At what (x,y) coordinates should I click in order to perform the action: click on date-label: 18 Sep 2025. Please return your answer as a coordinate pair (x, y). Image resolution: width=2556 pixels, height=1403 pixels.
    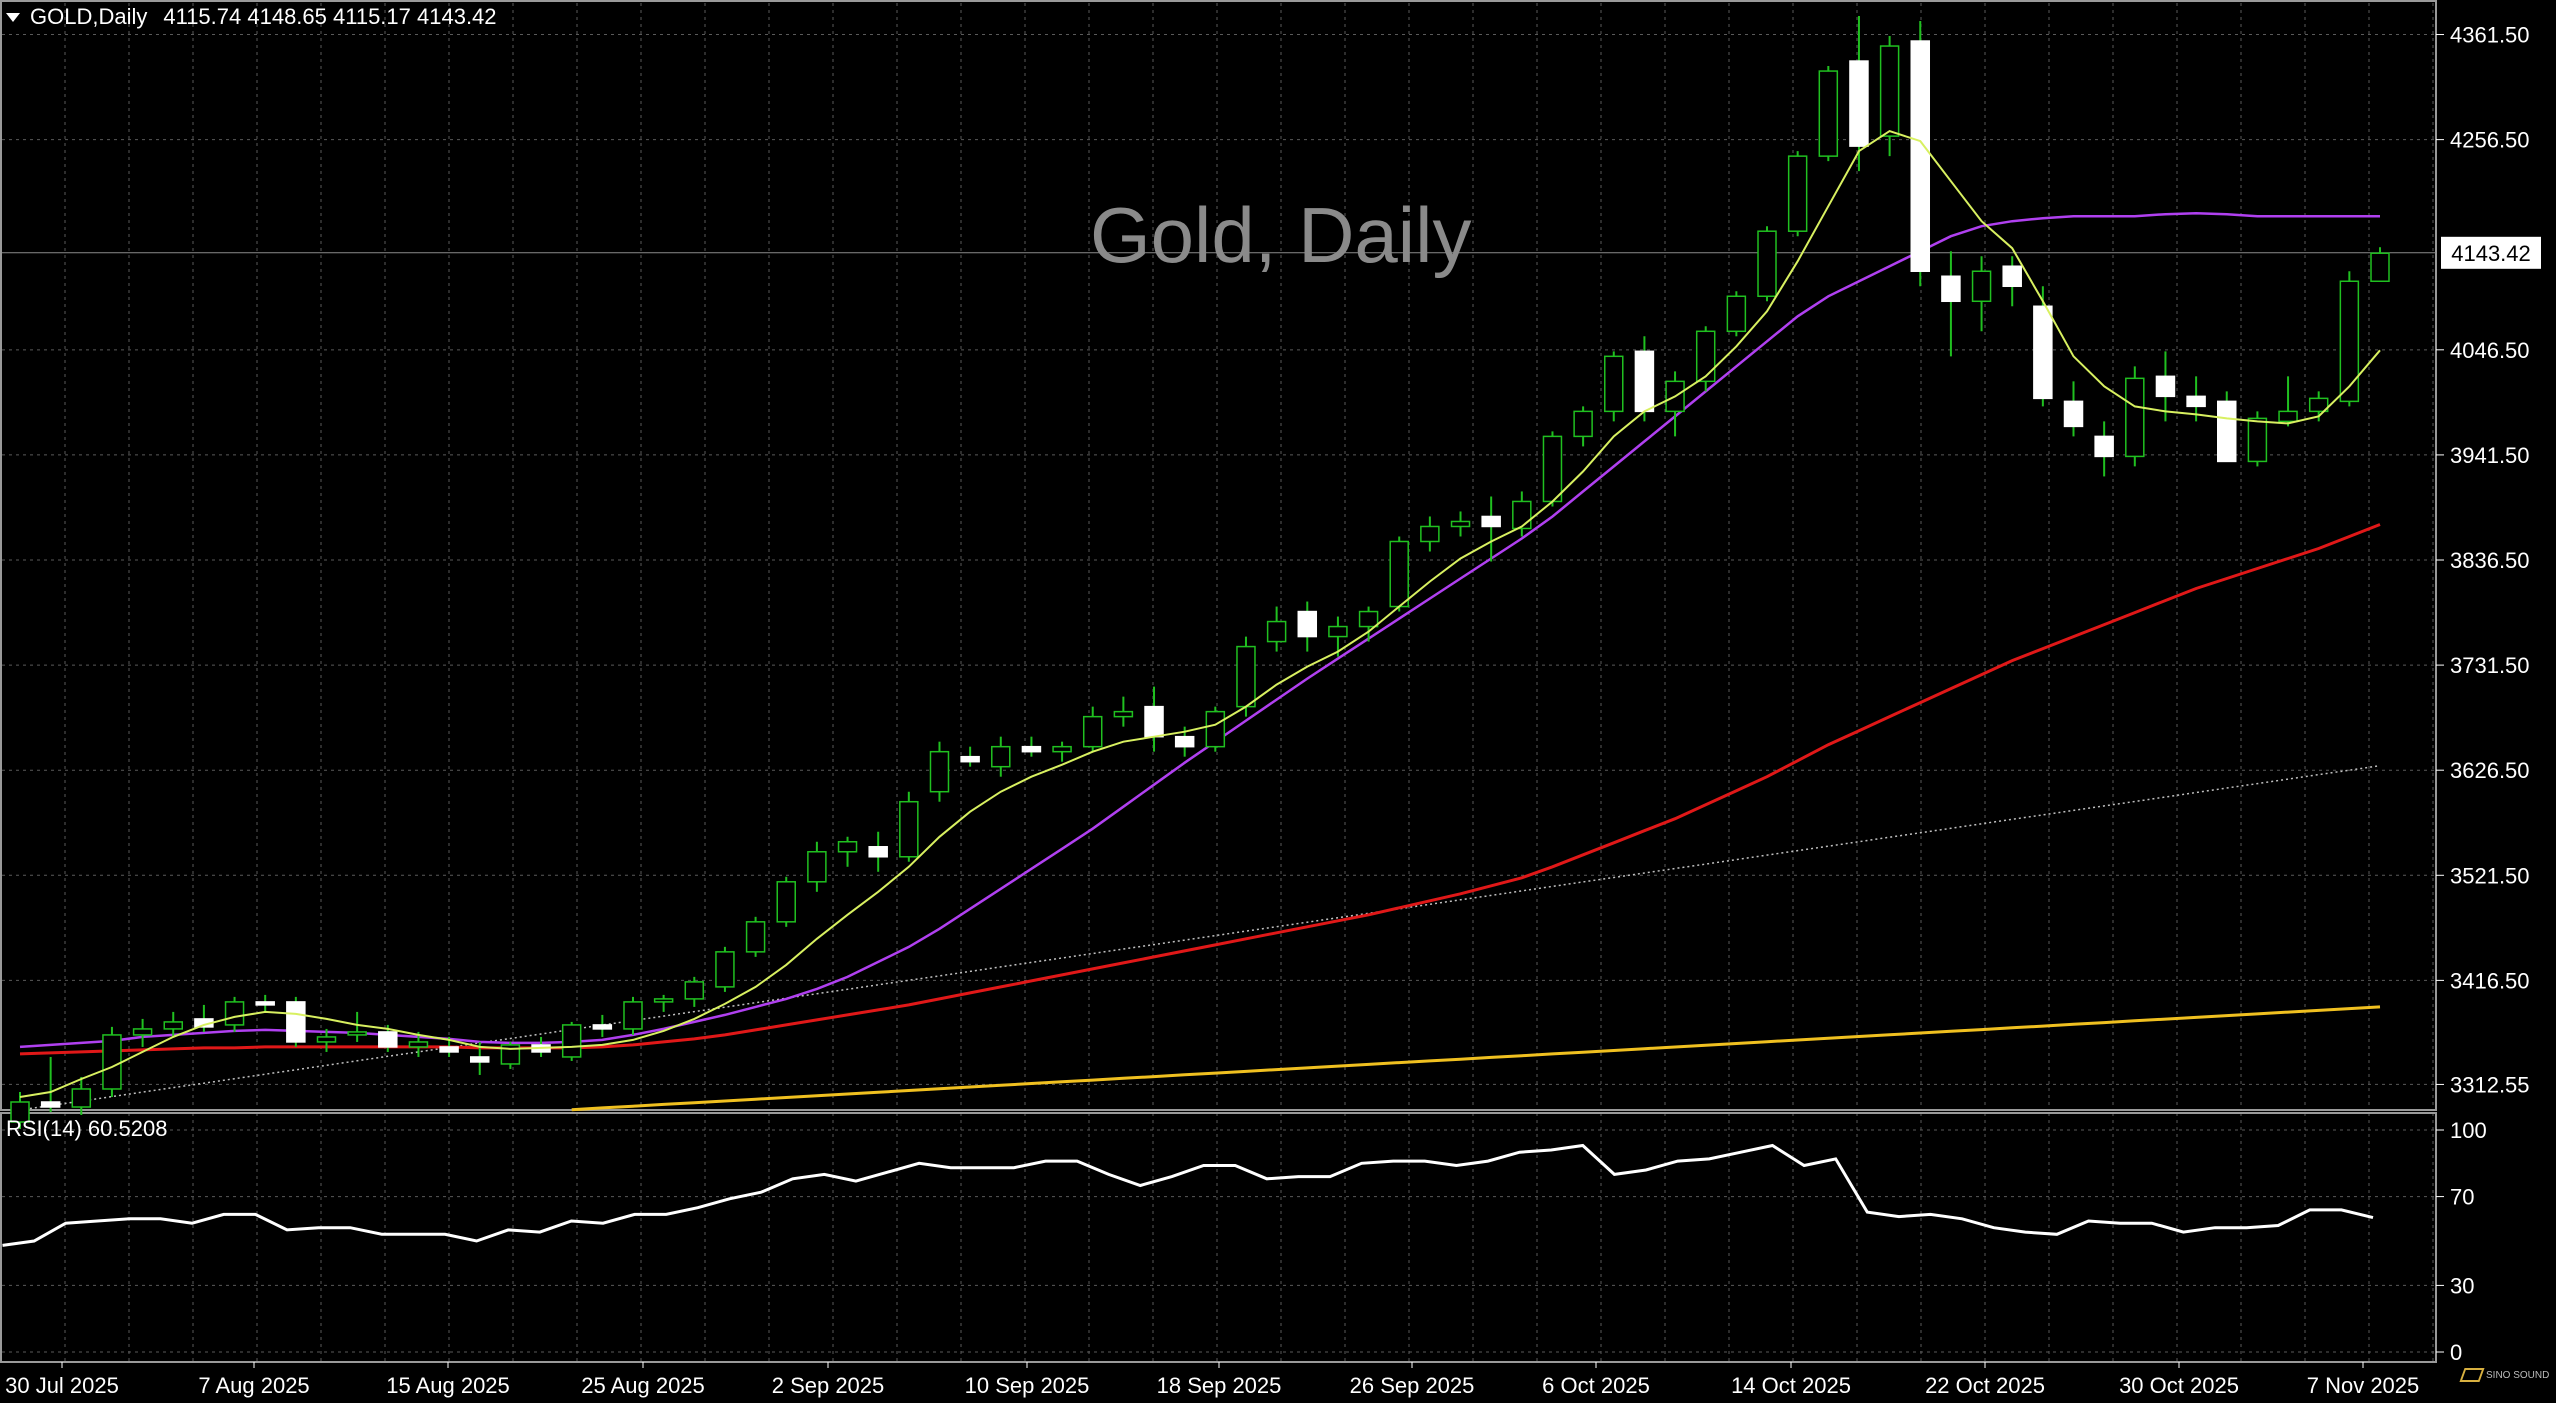
    Looking at the image, I should click on (1219, 1385).